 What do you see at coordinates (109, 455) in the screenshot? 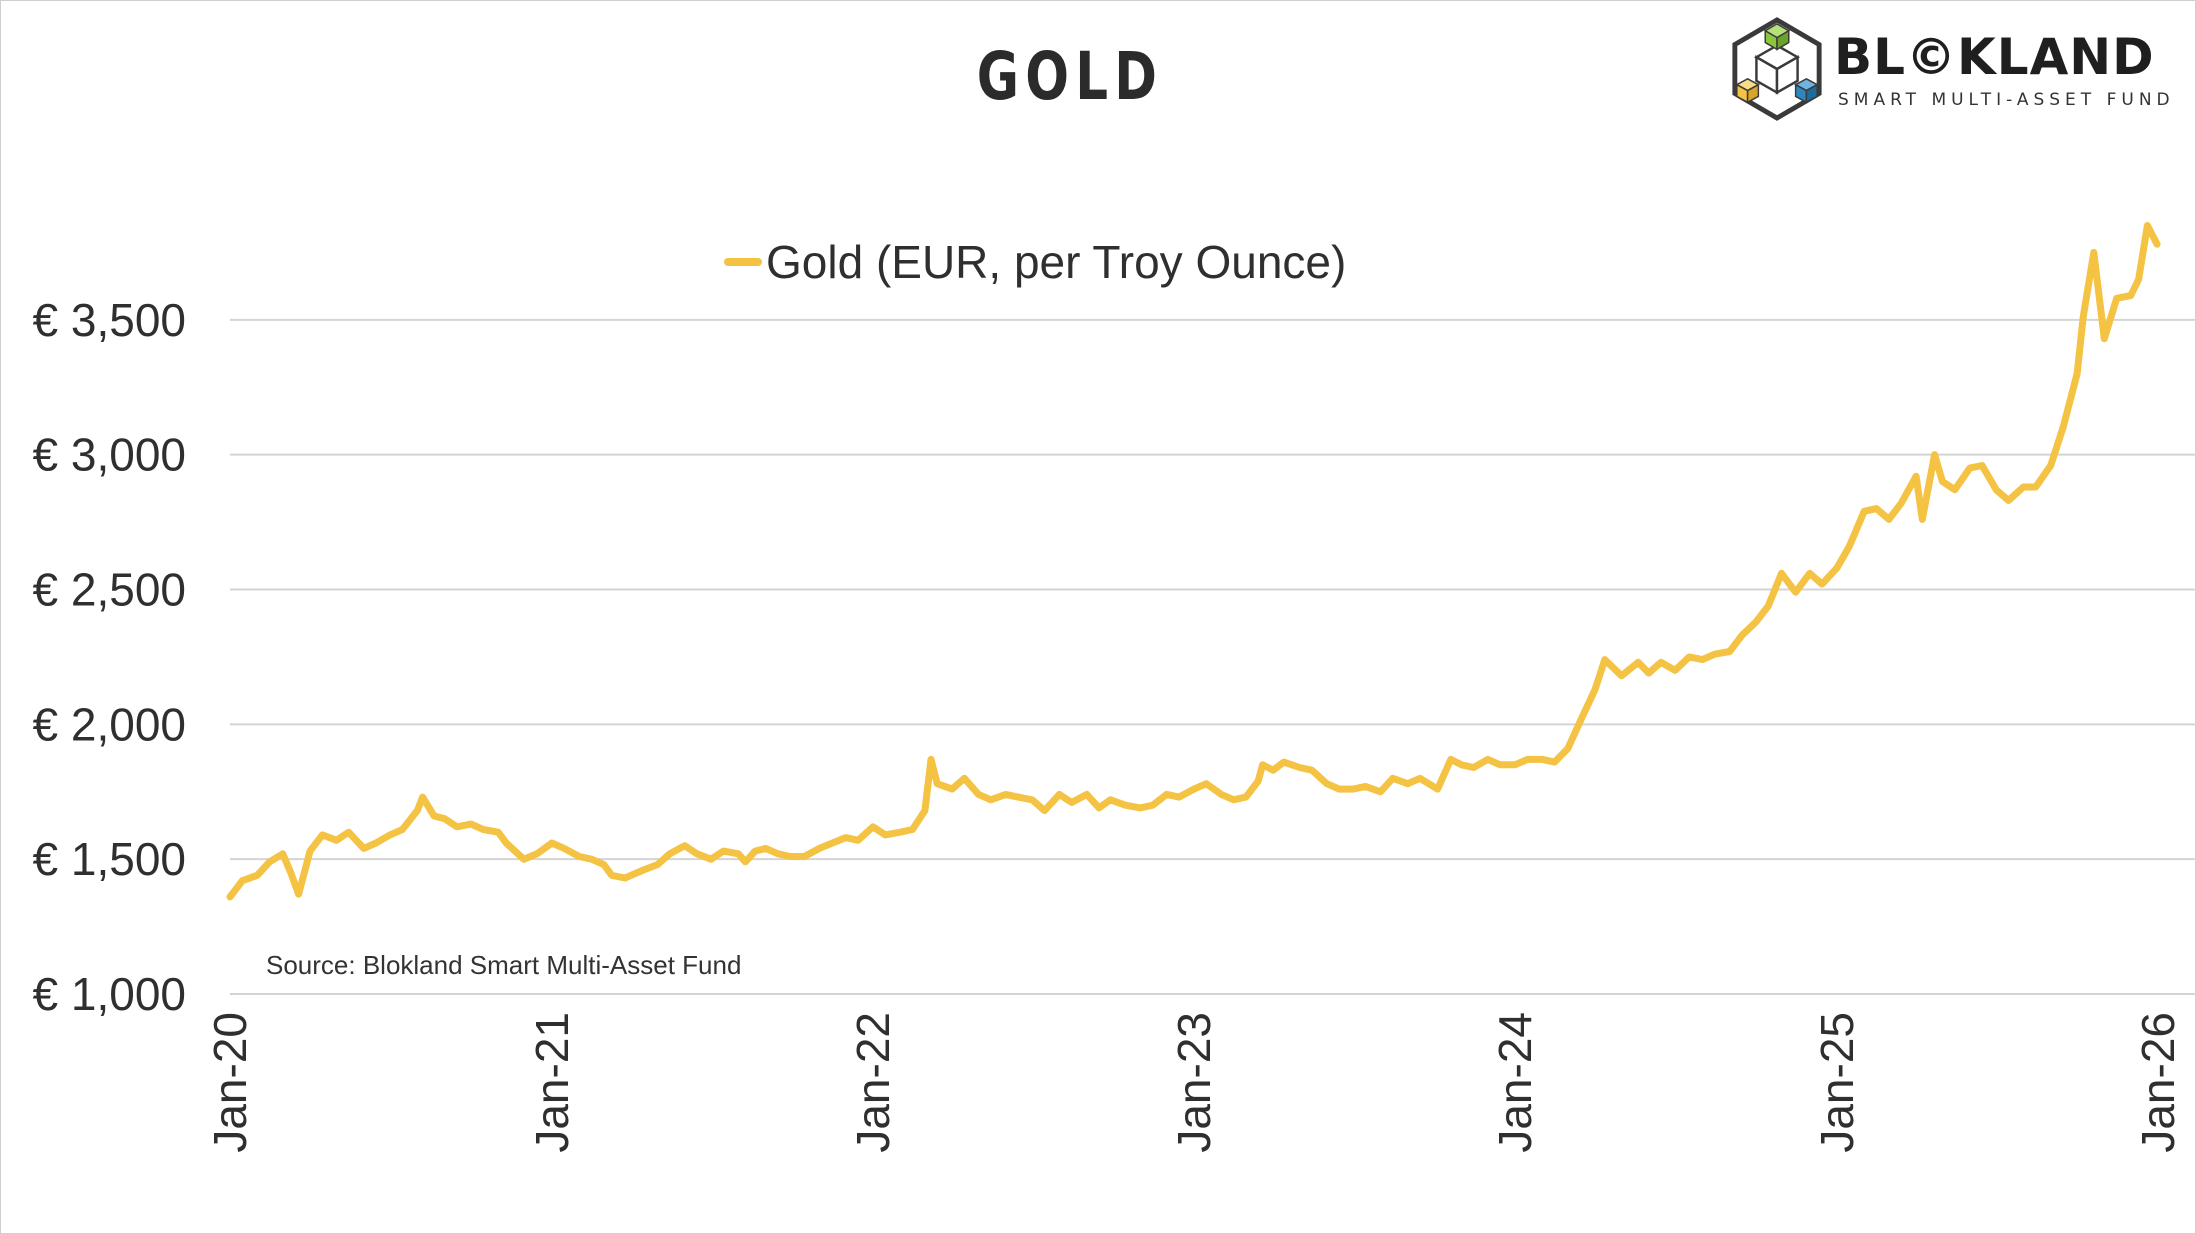
I see `y-tick-label: € 3,000` at bounding box center [109, 455].